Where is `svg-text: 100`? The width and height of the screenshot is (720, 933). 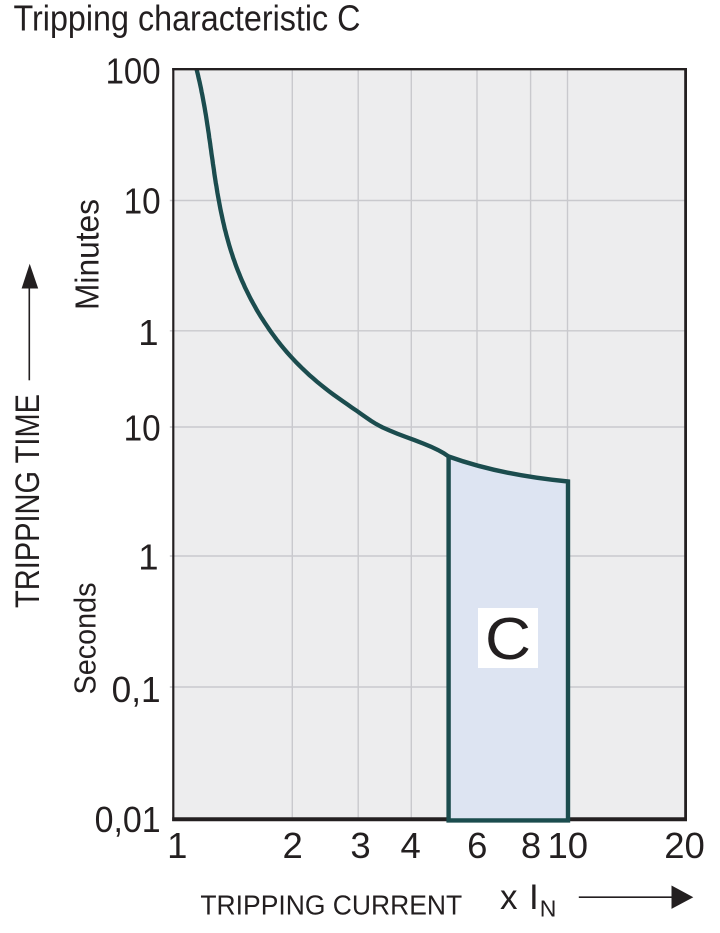 svg-text: 100 is located at coordinates (133, 71).